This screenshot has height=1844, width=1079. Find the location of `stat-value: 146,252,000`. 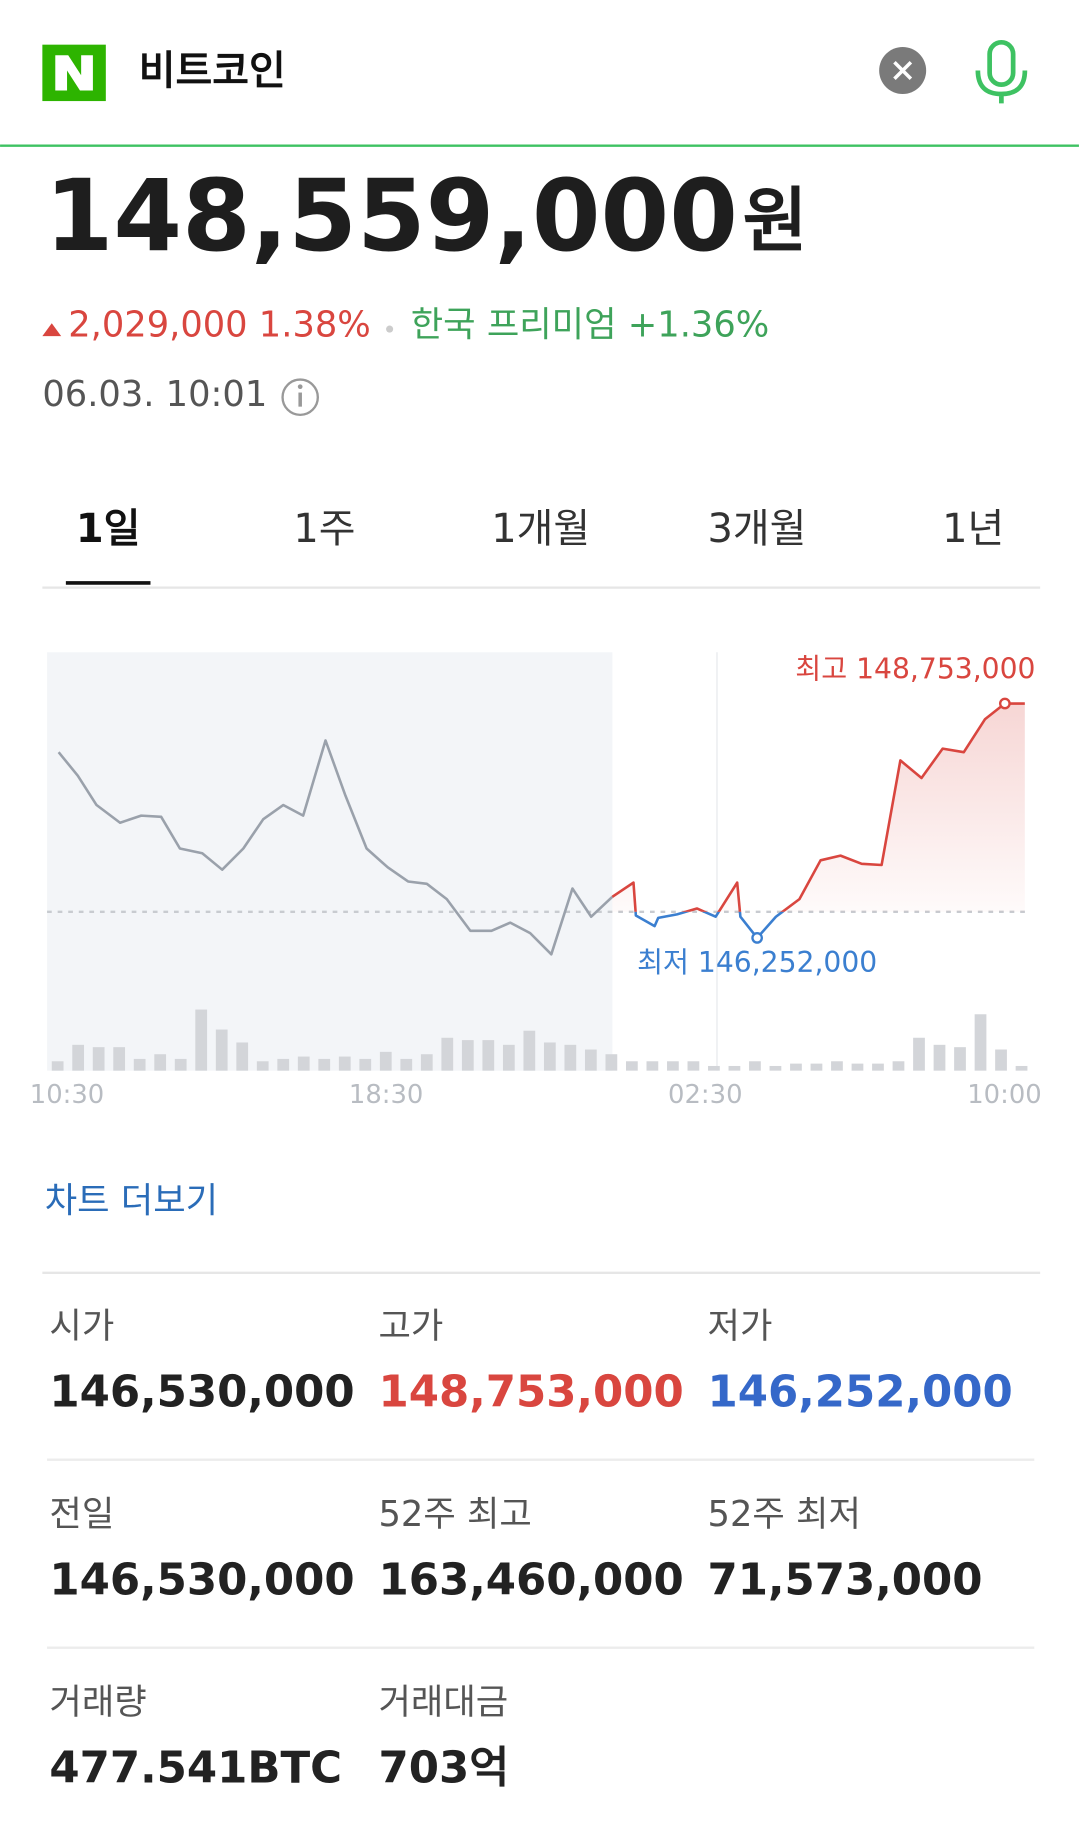

stat-value: 146,252,000 is located at coordinates (860, 1393).